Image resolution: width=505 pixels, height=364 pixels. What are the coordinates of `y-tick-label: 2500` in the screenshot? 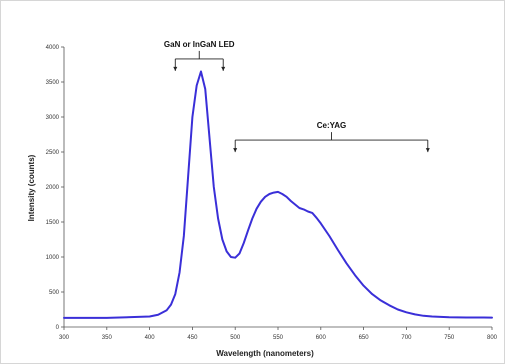 It's located at (53, 153).